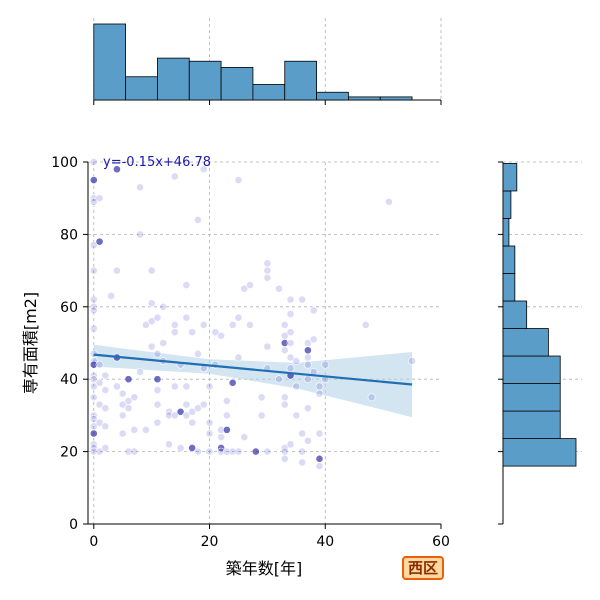 The height and width of the screenshot is (600, 600). I want to click on x-axis-label: 築年数[年], so click(264, 568).